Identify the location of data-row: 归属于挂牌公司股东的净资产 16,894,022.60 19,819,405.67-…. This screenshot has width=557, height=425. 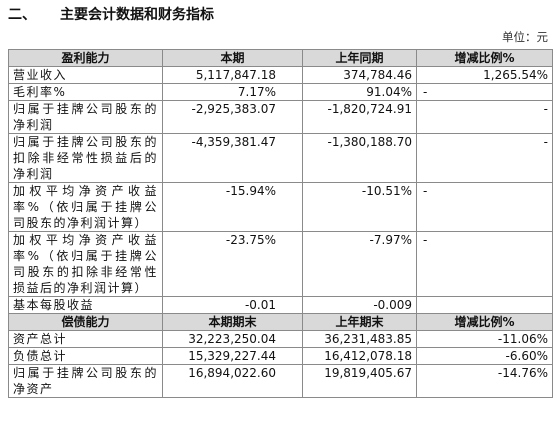
(280, 381).